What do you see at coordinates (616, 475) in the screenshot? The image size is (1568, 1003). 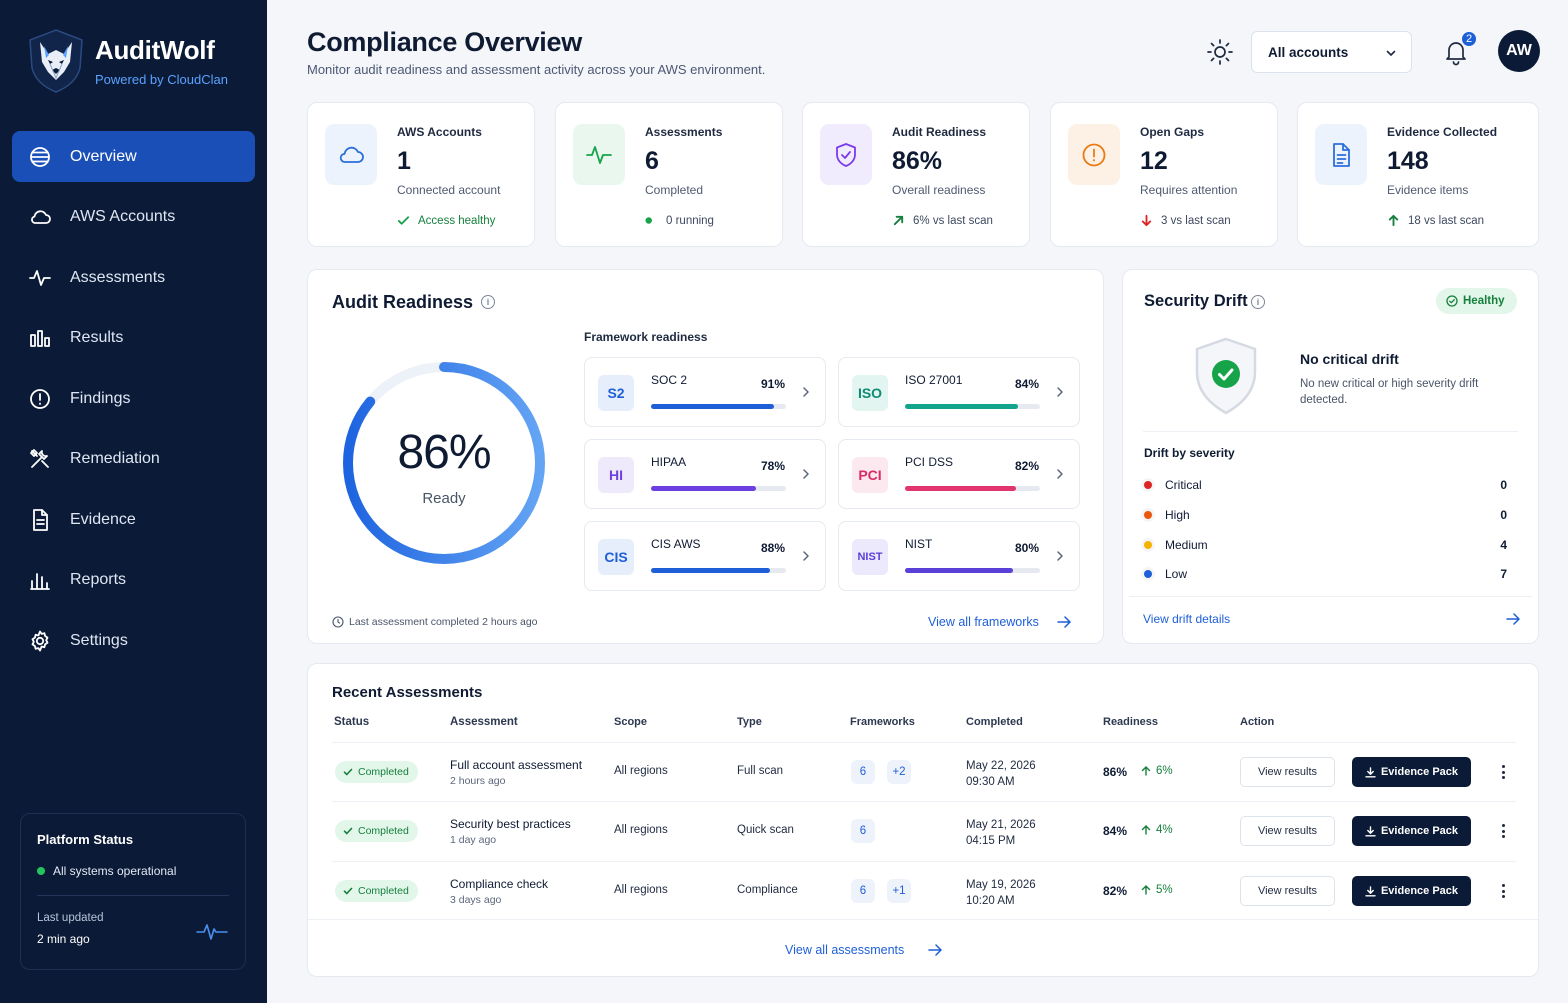 I see `framework-badge: HI` at bounding box center [616, 475].